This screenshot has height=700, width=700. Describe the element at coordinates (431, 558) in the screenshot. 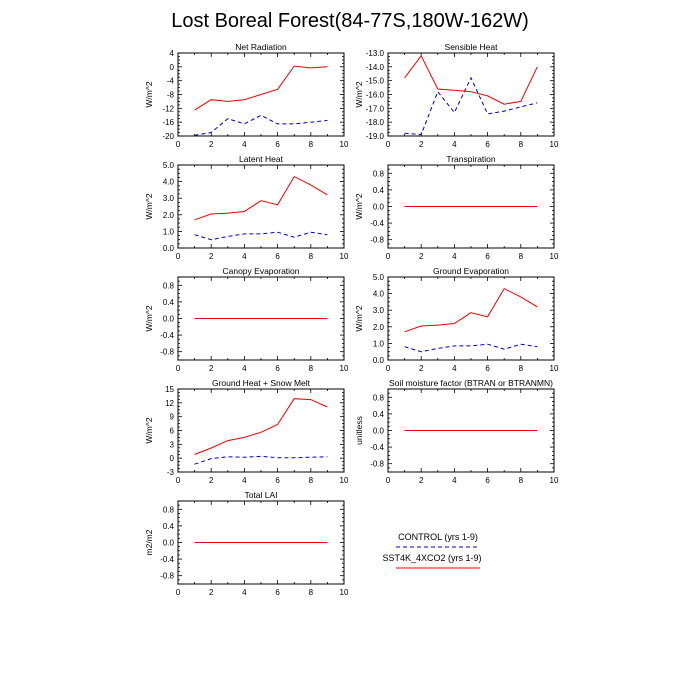

I see `legend-label: SST4K_4XCO2 (yrs 1-9)` at that location.